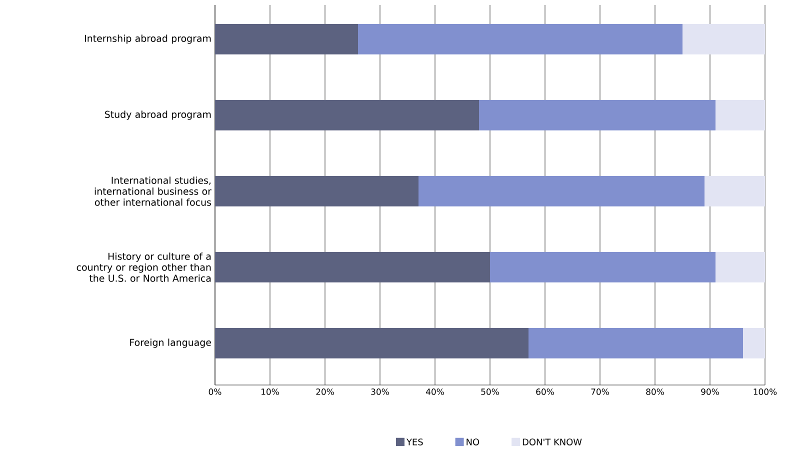  What do you see at coordinates (490, 391) in the screenshot?
I see `x-tick-label: 50%` at bounding box center [490, 391].